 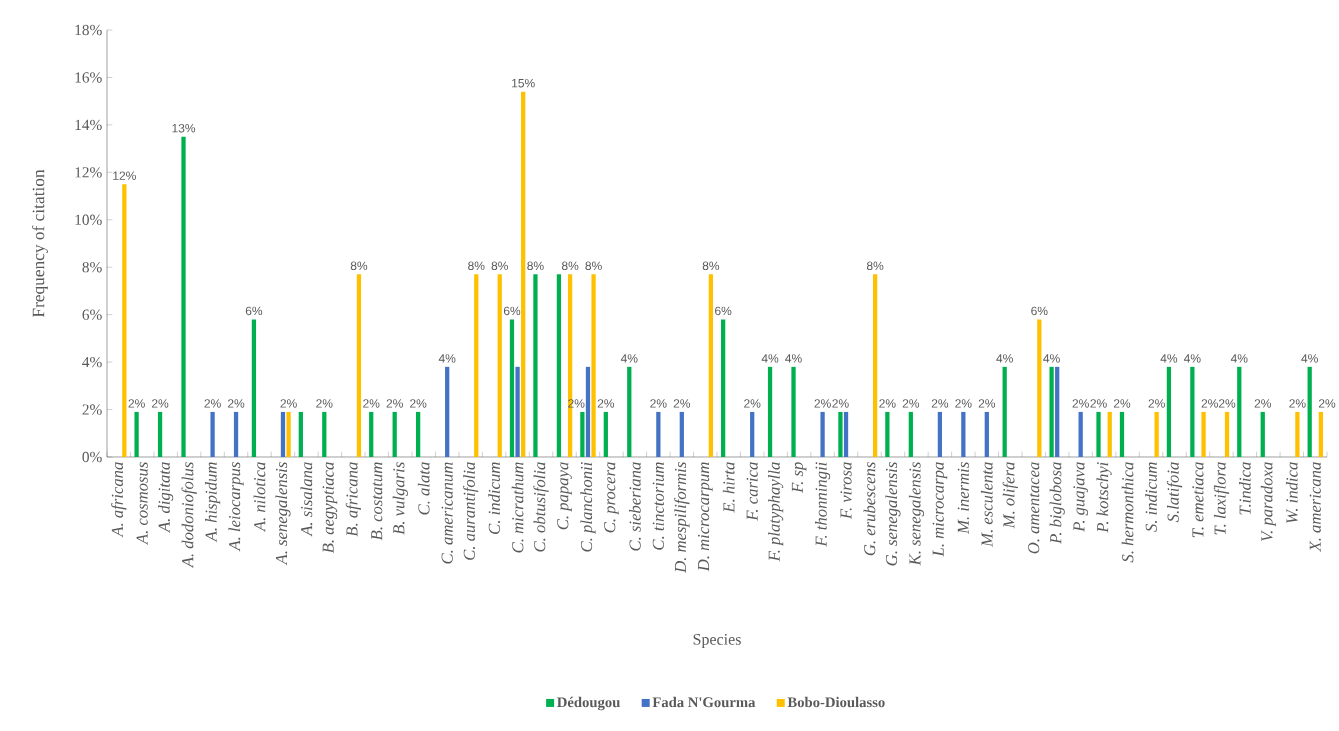 I want to click on x-tick-label: F. sp, so click(x=799, y=477).